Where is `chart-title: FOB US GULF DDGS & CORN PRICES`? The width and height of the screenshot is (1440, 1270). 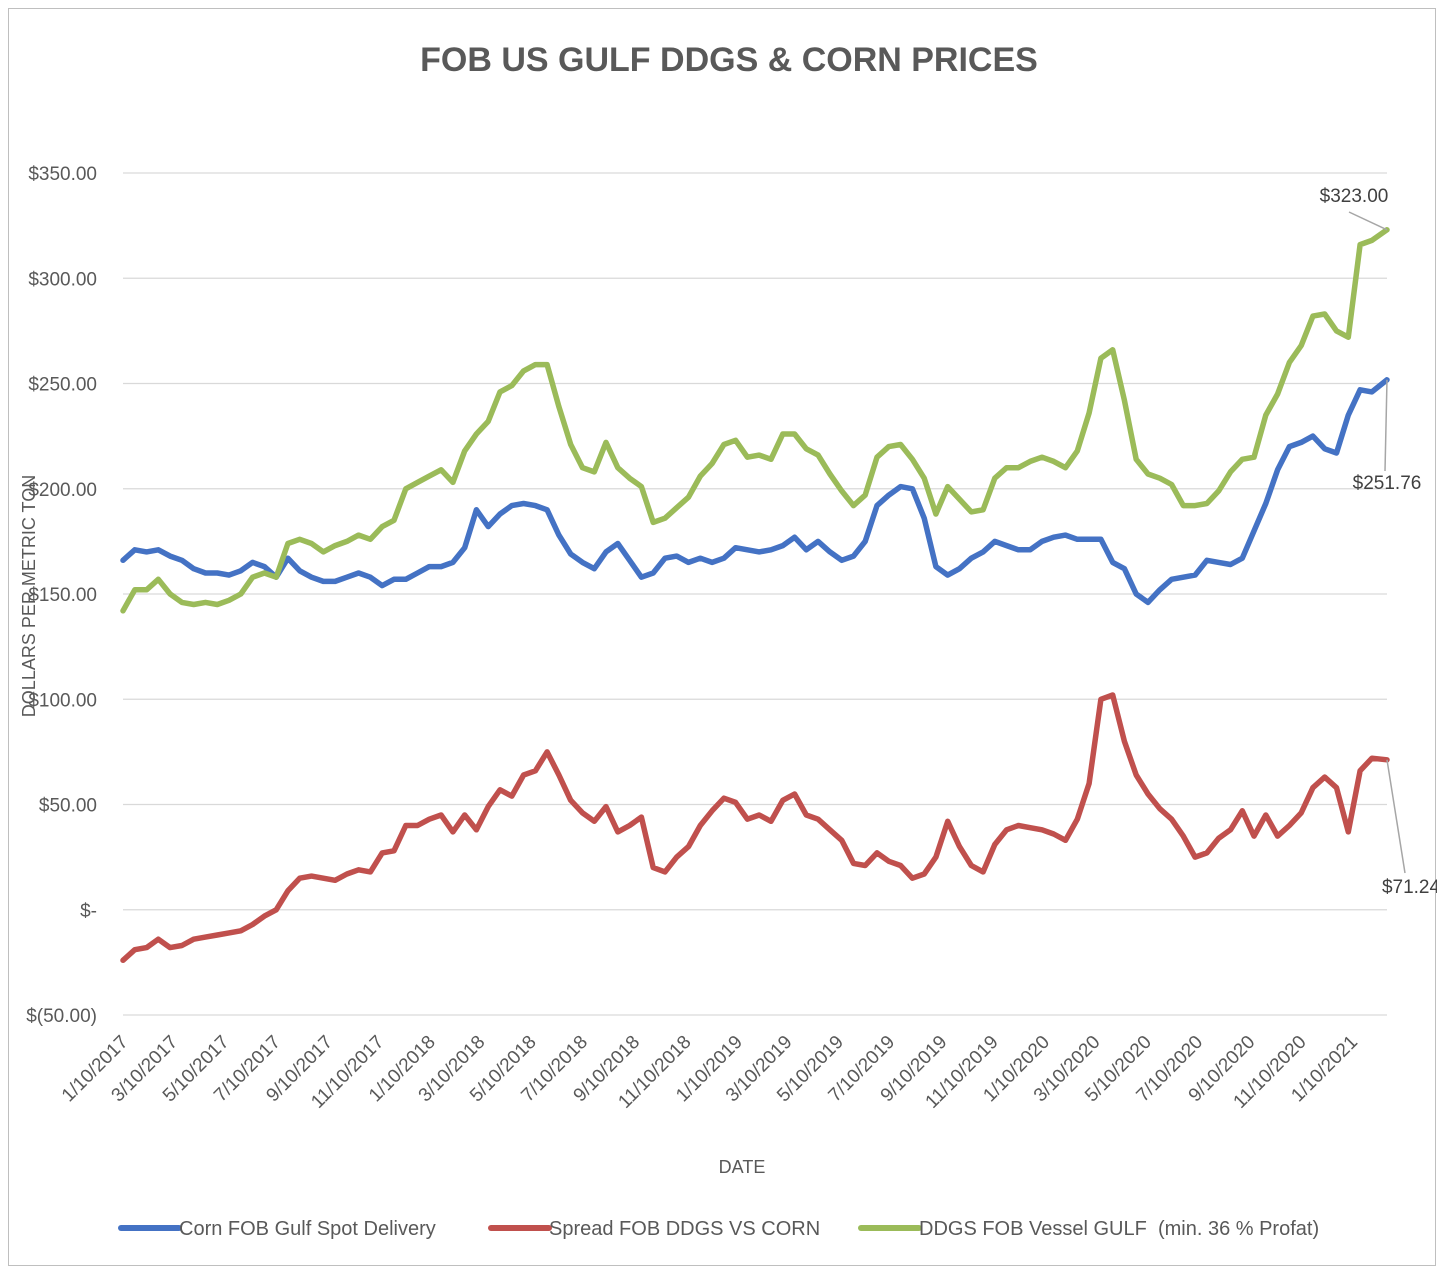
chart-title: FOB US GULF DDGS & CORN PRICES is located at coordinates (729, 60).